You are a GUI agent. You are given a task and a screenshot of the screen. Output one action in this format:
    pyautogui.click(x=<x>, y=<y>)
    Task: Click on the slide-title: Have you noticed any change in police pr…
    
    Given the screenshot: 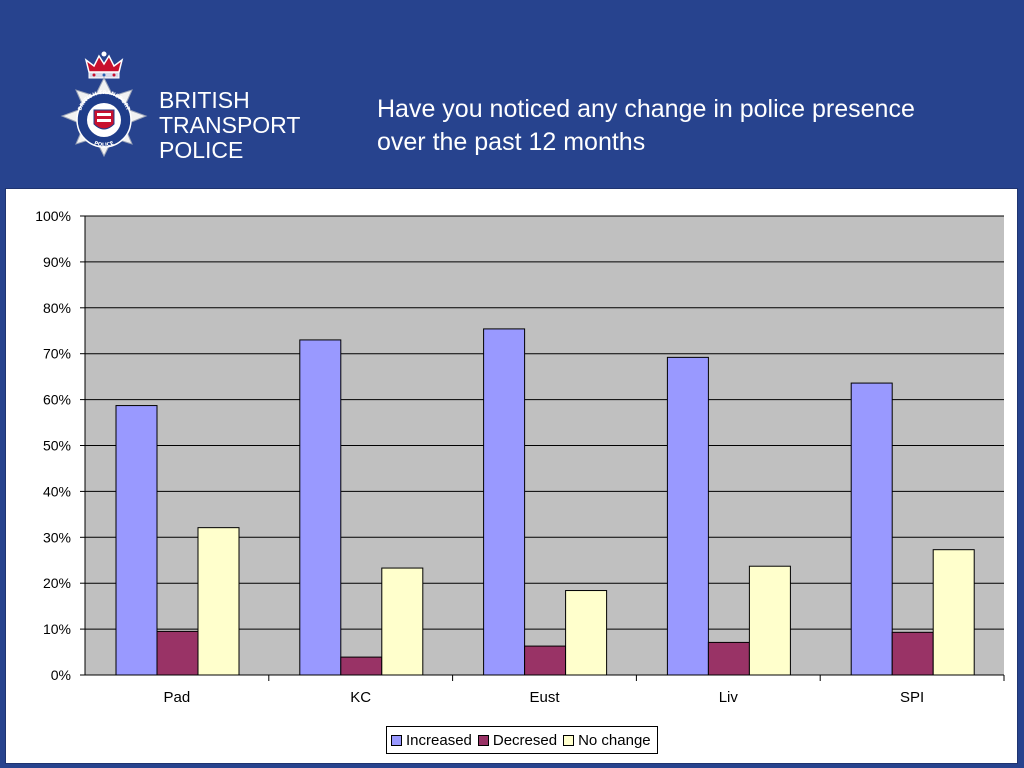 What is the action you would take?
    pyautogui.click(x=697, y=126)
    